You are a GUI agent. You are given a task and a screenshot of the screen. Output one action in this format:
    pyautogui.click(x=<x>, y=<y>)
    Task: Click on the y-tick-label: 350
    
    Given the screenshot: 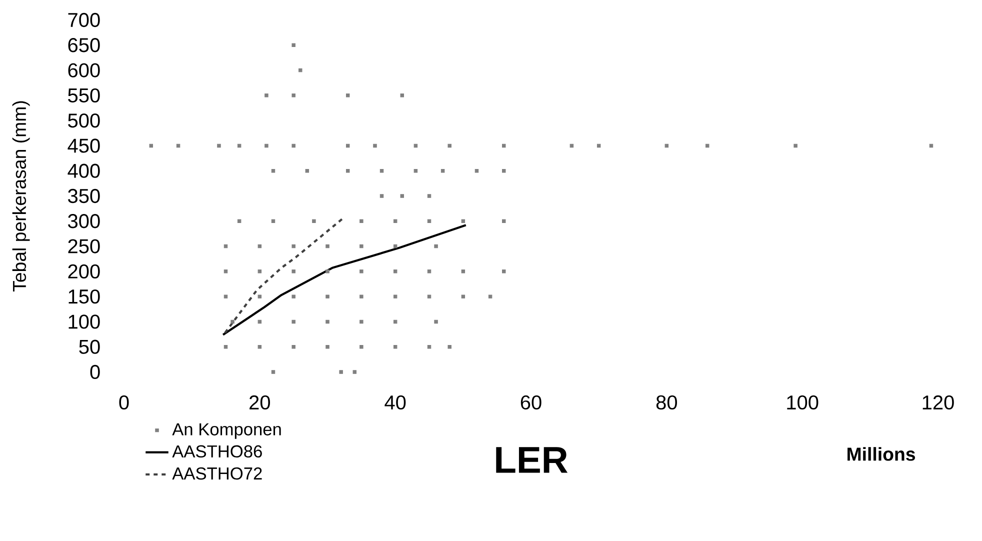 What is the action you would take?
    pyautogui.click(x=84, y=196)
    